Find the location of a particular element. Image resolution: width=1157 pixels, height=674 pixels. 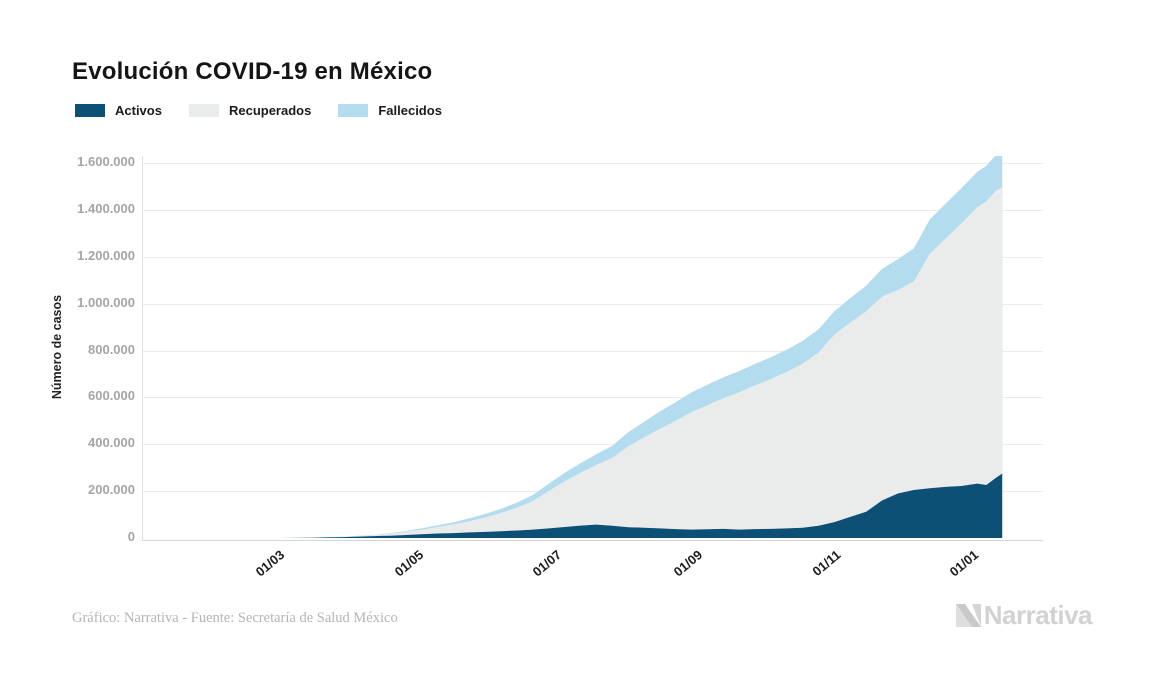

legend-item-fallecidos: Fallecidos is located at coordinates (390, 110).